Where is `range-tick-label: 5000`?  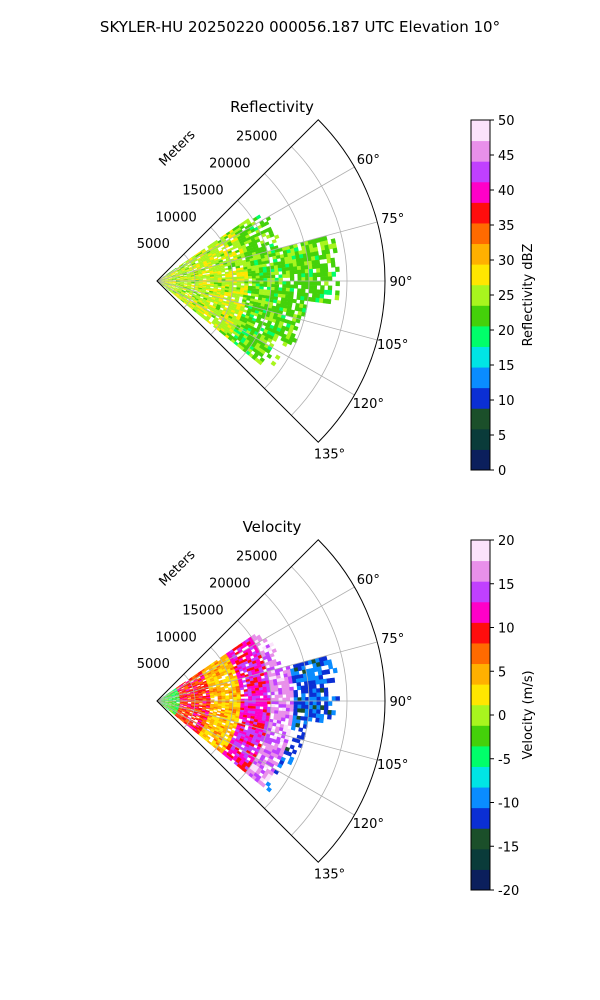
range-tick-label: 5000 is located at coordinates (153, 664).